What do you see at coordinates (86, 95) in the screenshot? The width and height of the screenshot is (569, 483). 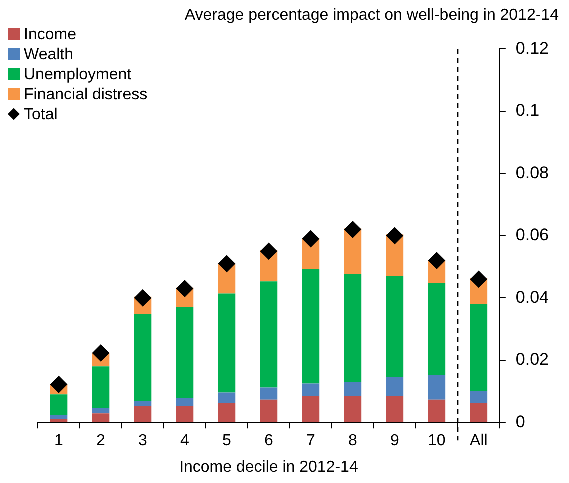 I see `legend-label: Financial distress` at bounding box center [86, 95].